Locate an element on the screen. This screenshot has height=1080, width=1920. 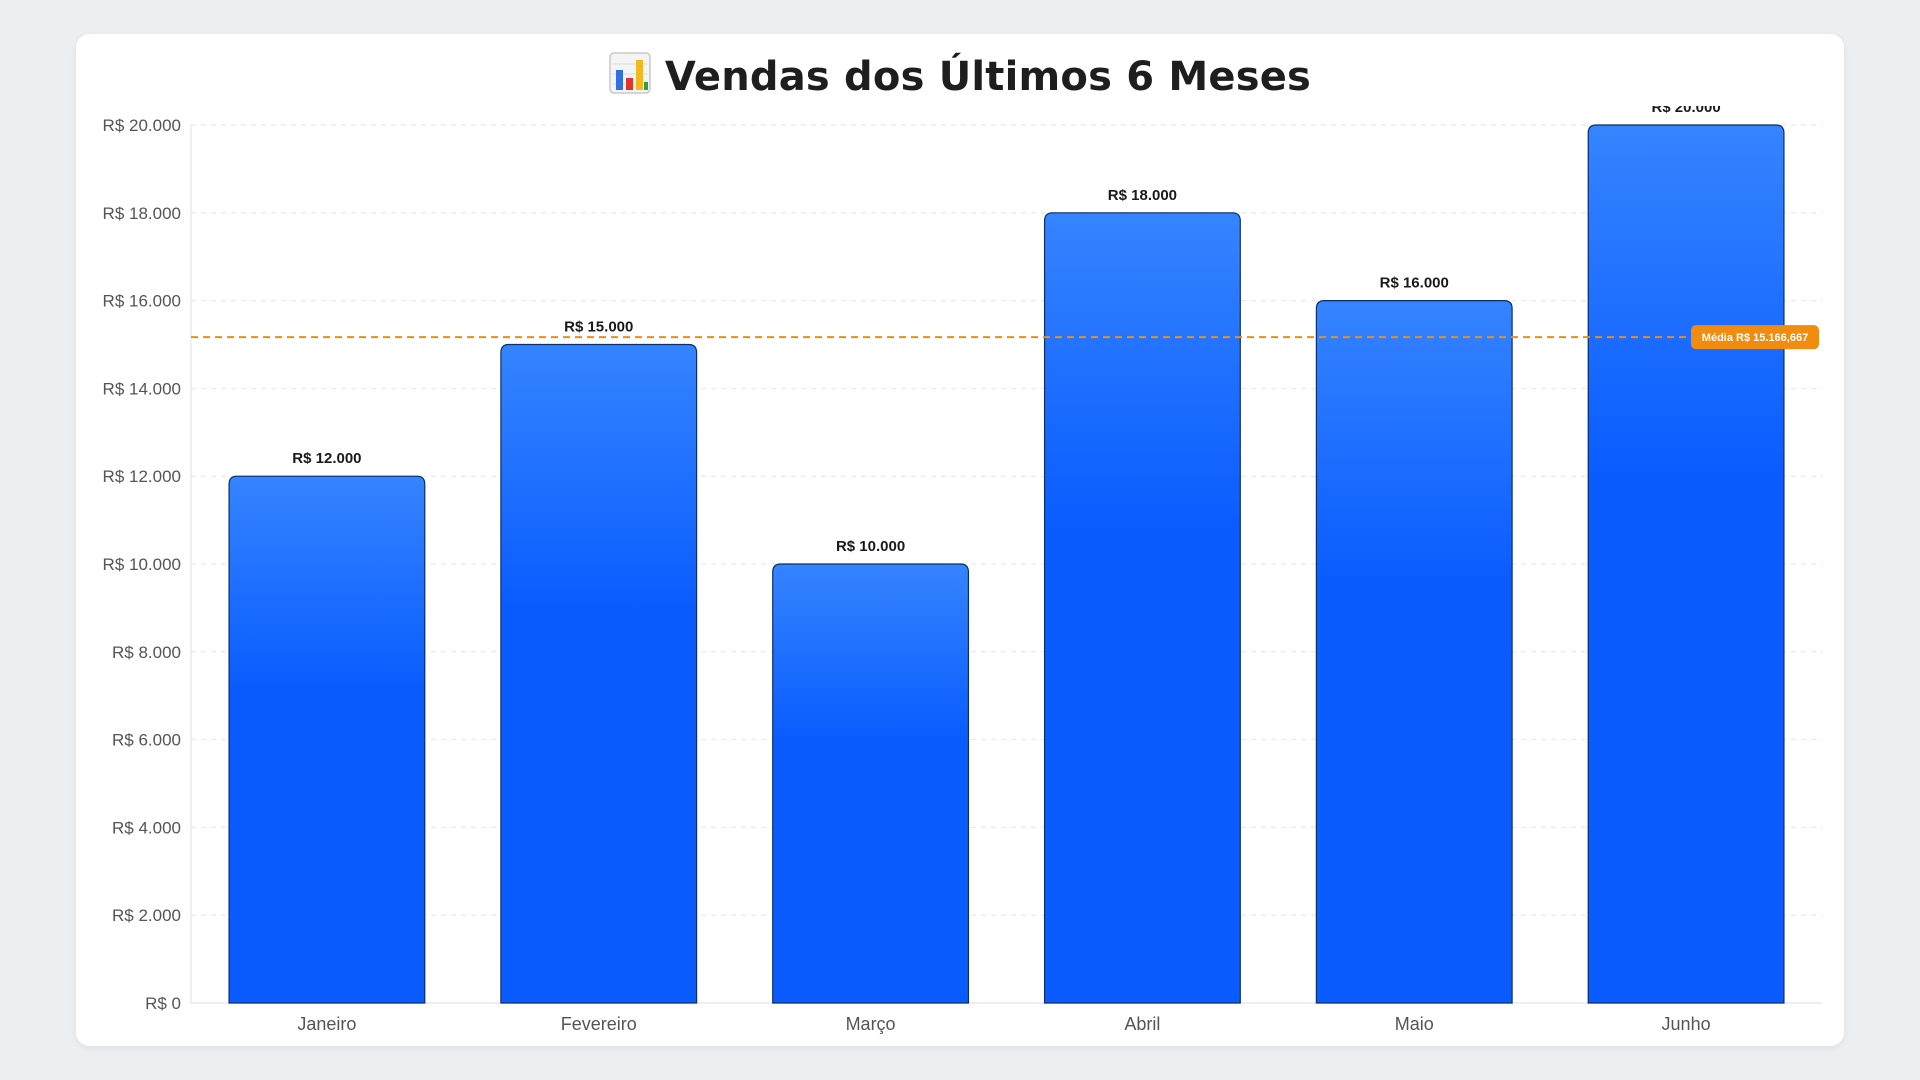
bar-chart-icon is located at coordinates (630, 73).